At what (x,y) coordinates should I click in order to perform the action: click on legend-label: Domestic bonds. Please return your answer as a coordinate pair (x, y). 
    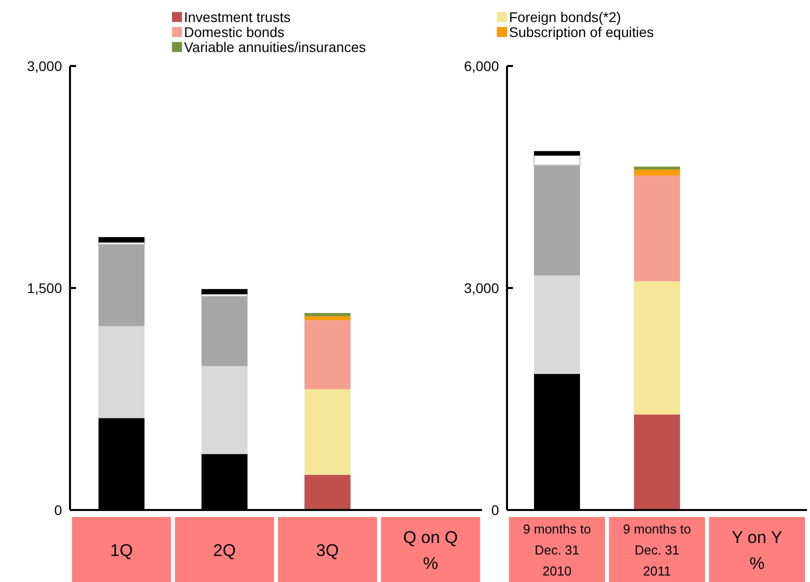
    Looking at the image, I should click on (234, 32).